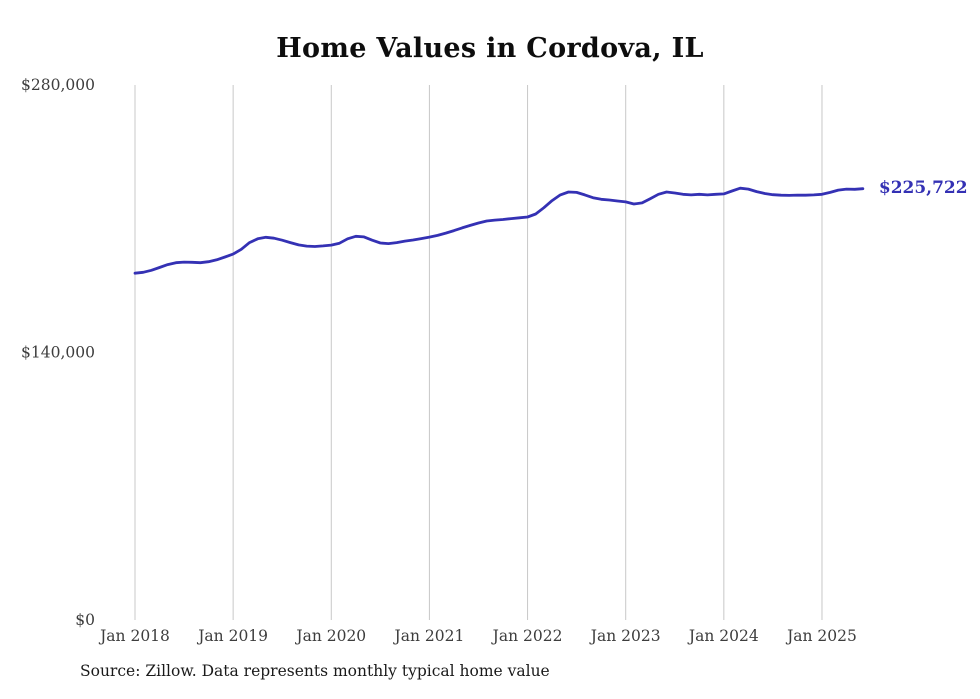 The image size is (980, 699). I want to click on x-tick-label: Jan 2020, so click(330, 636).